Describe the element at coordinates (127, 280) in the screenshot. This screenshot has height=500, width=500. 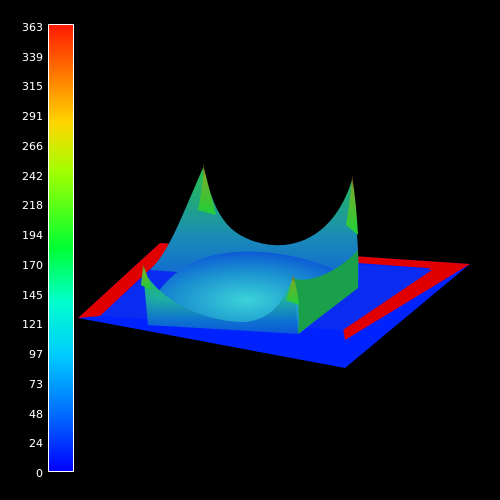
I see `border-strip-left` at that location.